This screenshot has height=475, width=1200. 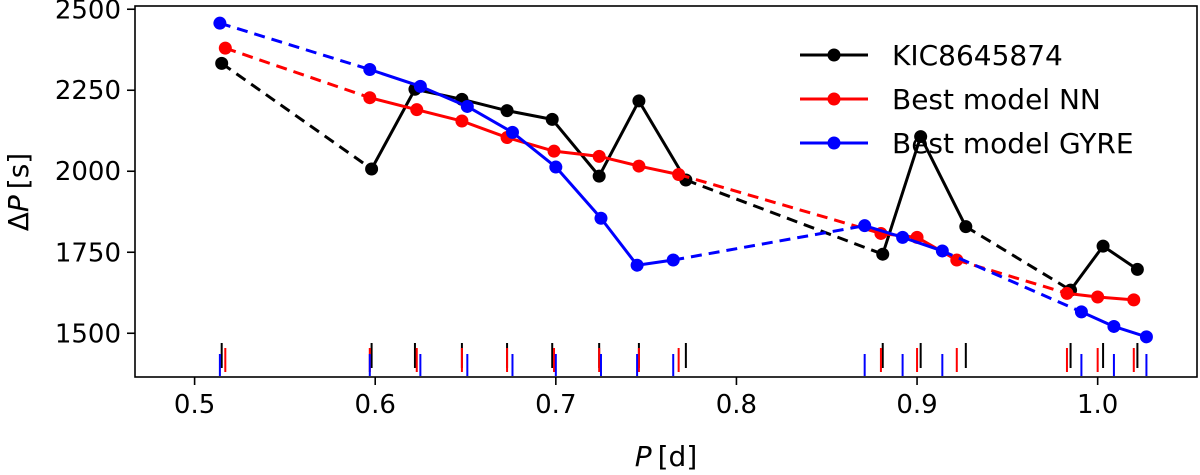 I want to click on x-axis: 0.5 0.6 0.7 0.8 0.9 1.0, so click(x=646, y=398).